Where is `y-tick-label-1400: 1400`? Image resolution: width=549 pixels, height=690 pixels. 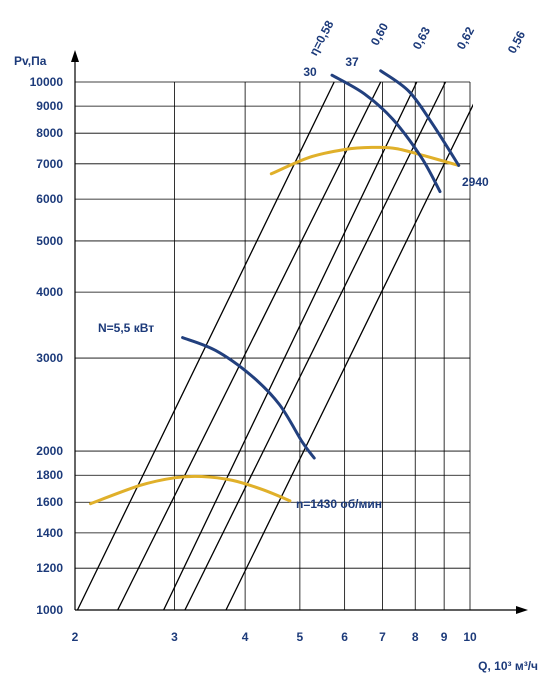 y-tick-label-1400: 1400 is located at coordinates (49, 533).